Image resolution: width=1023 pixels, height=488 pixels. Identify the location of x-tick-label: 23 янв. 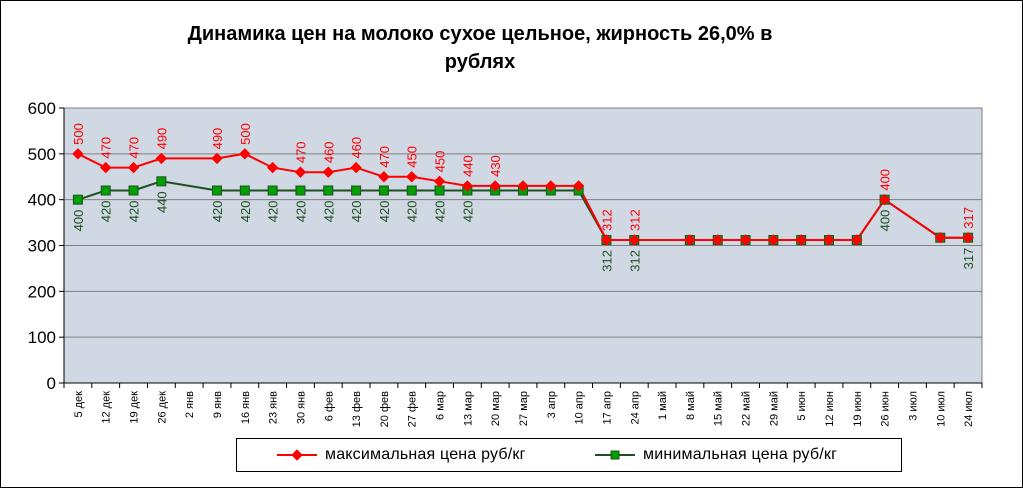
(274, 407).